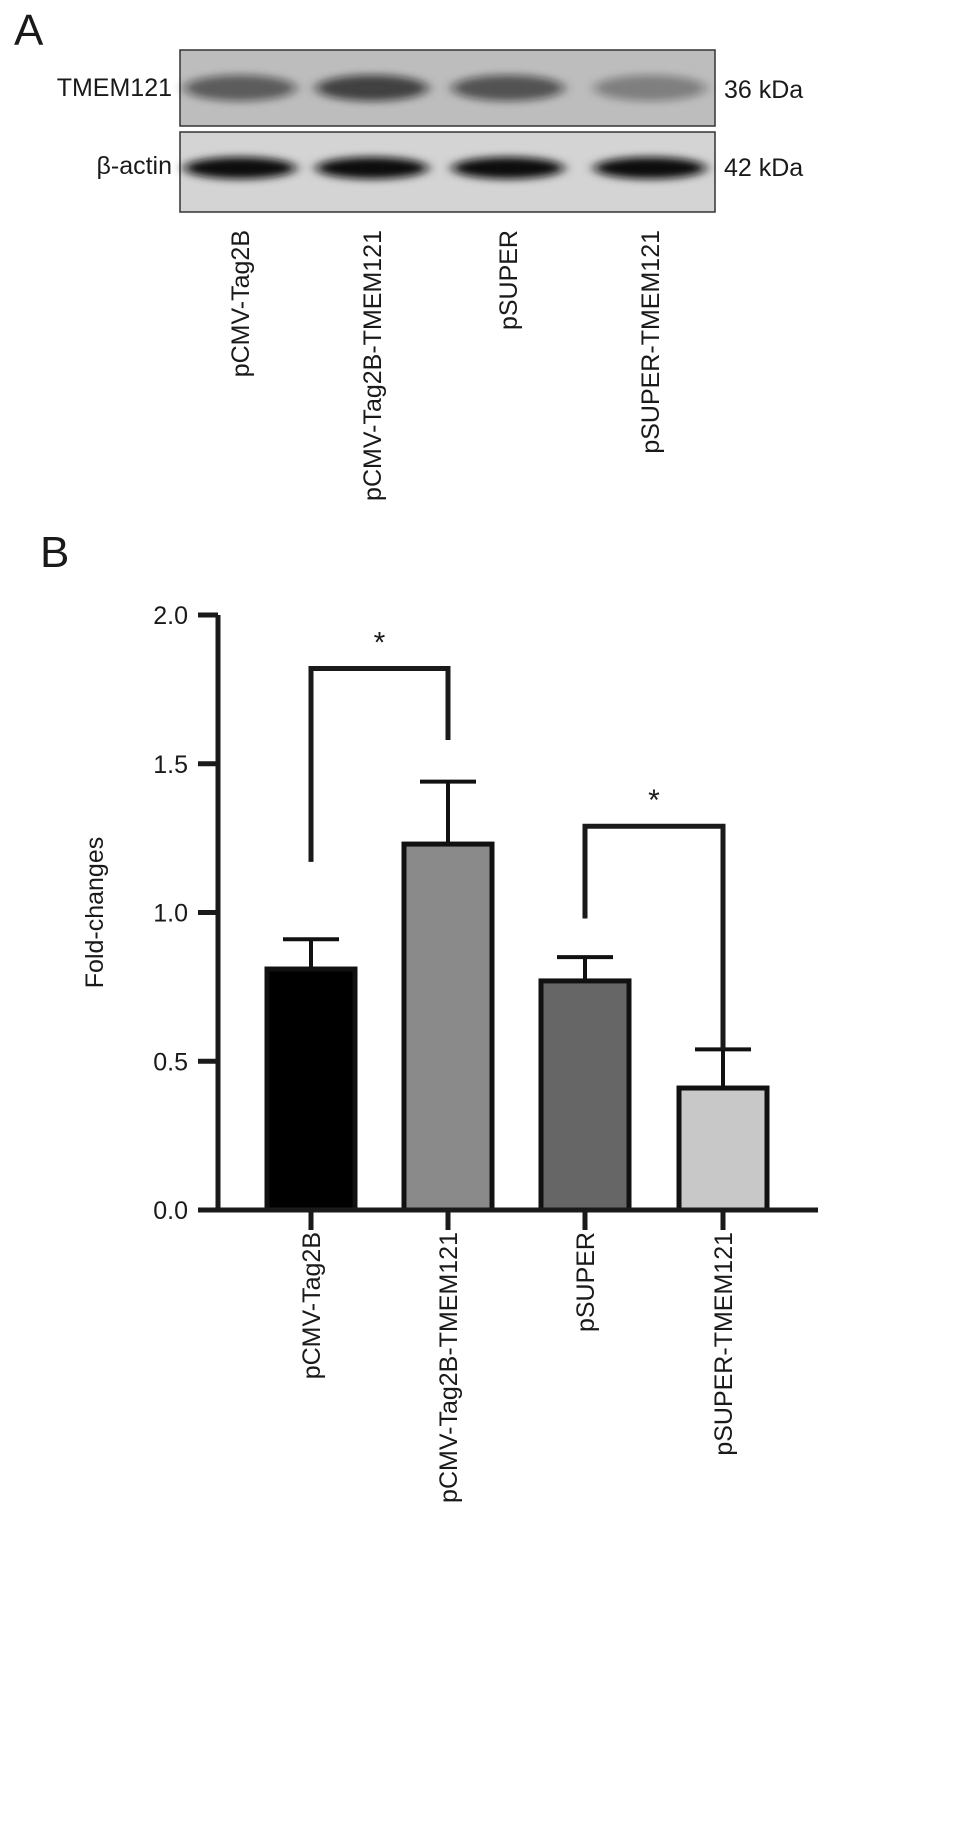 This screenshot has width=969, height=1833. I want to click on y-tick-label-2: 1.0, so click(170, 914).